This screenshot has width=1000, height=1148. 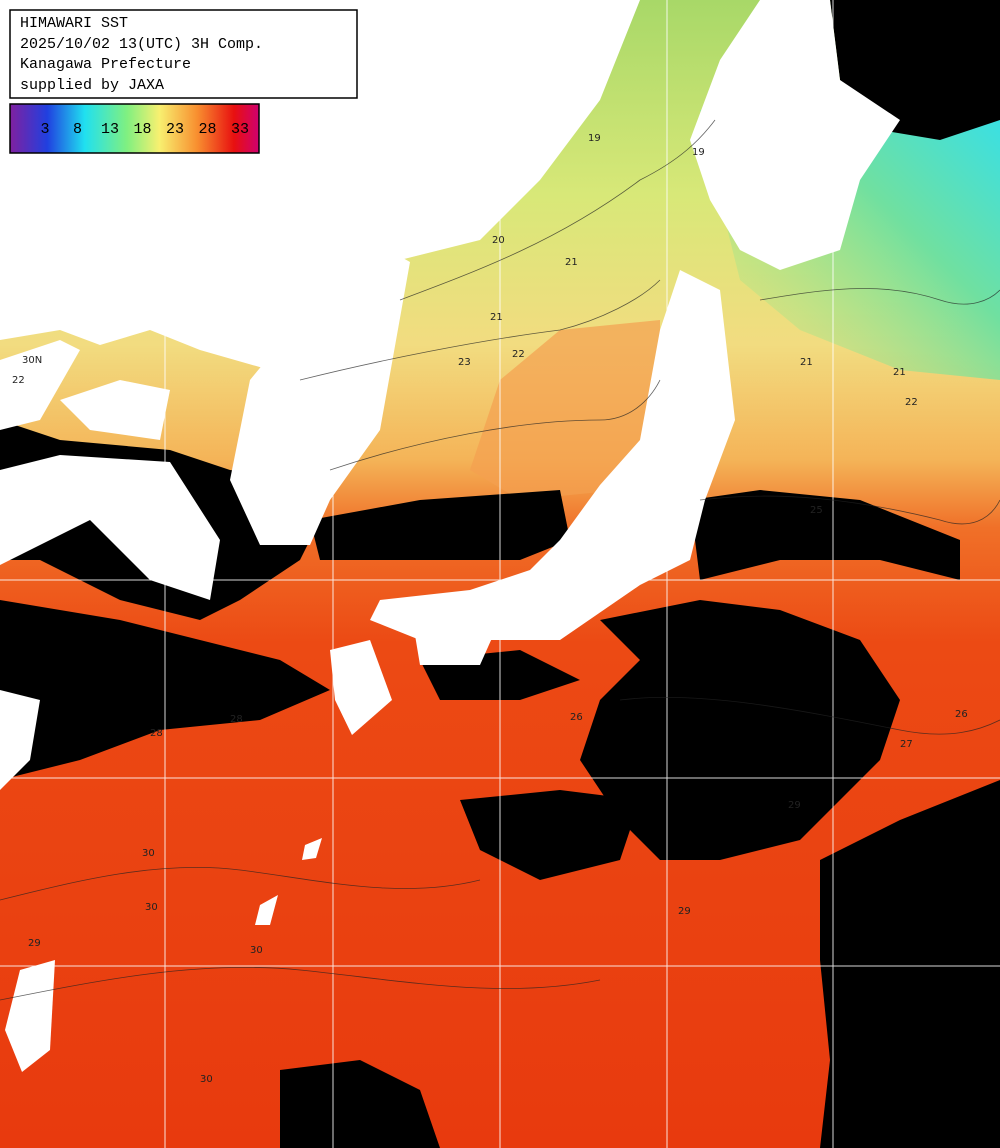 What do you see at coordinates (464, 362) in the screenshot?
I see `contour-label: 23` at bounding box center [464, 362].